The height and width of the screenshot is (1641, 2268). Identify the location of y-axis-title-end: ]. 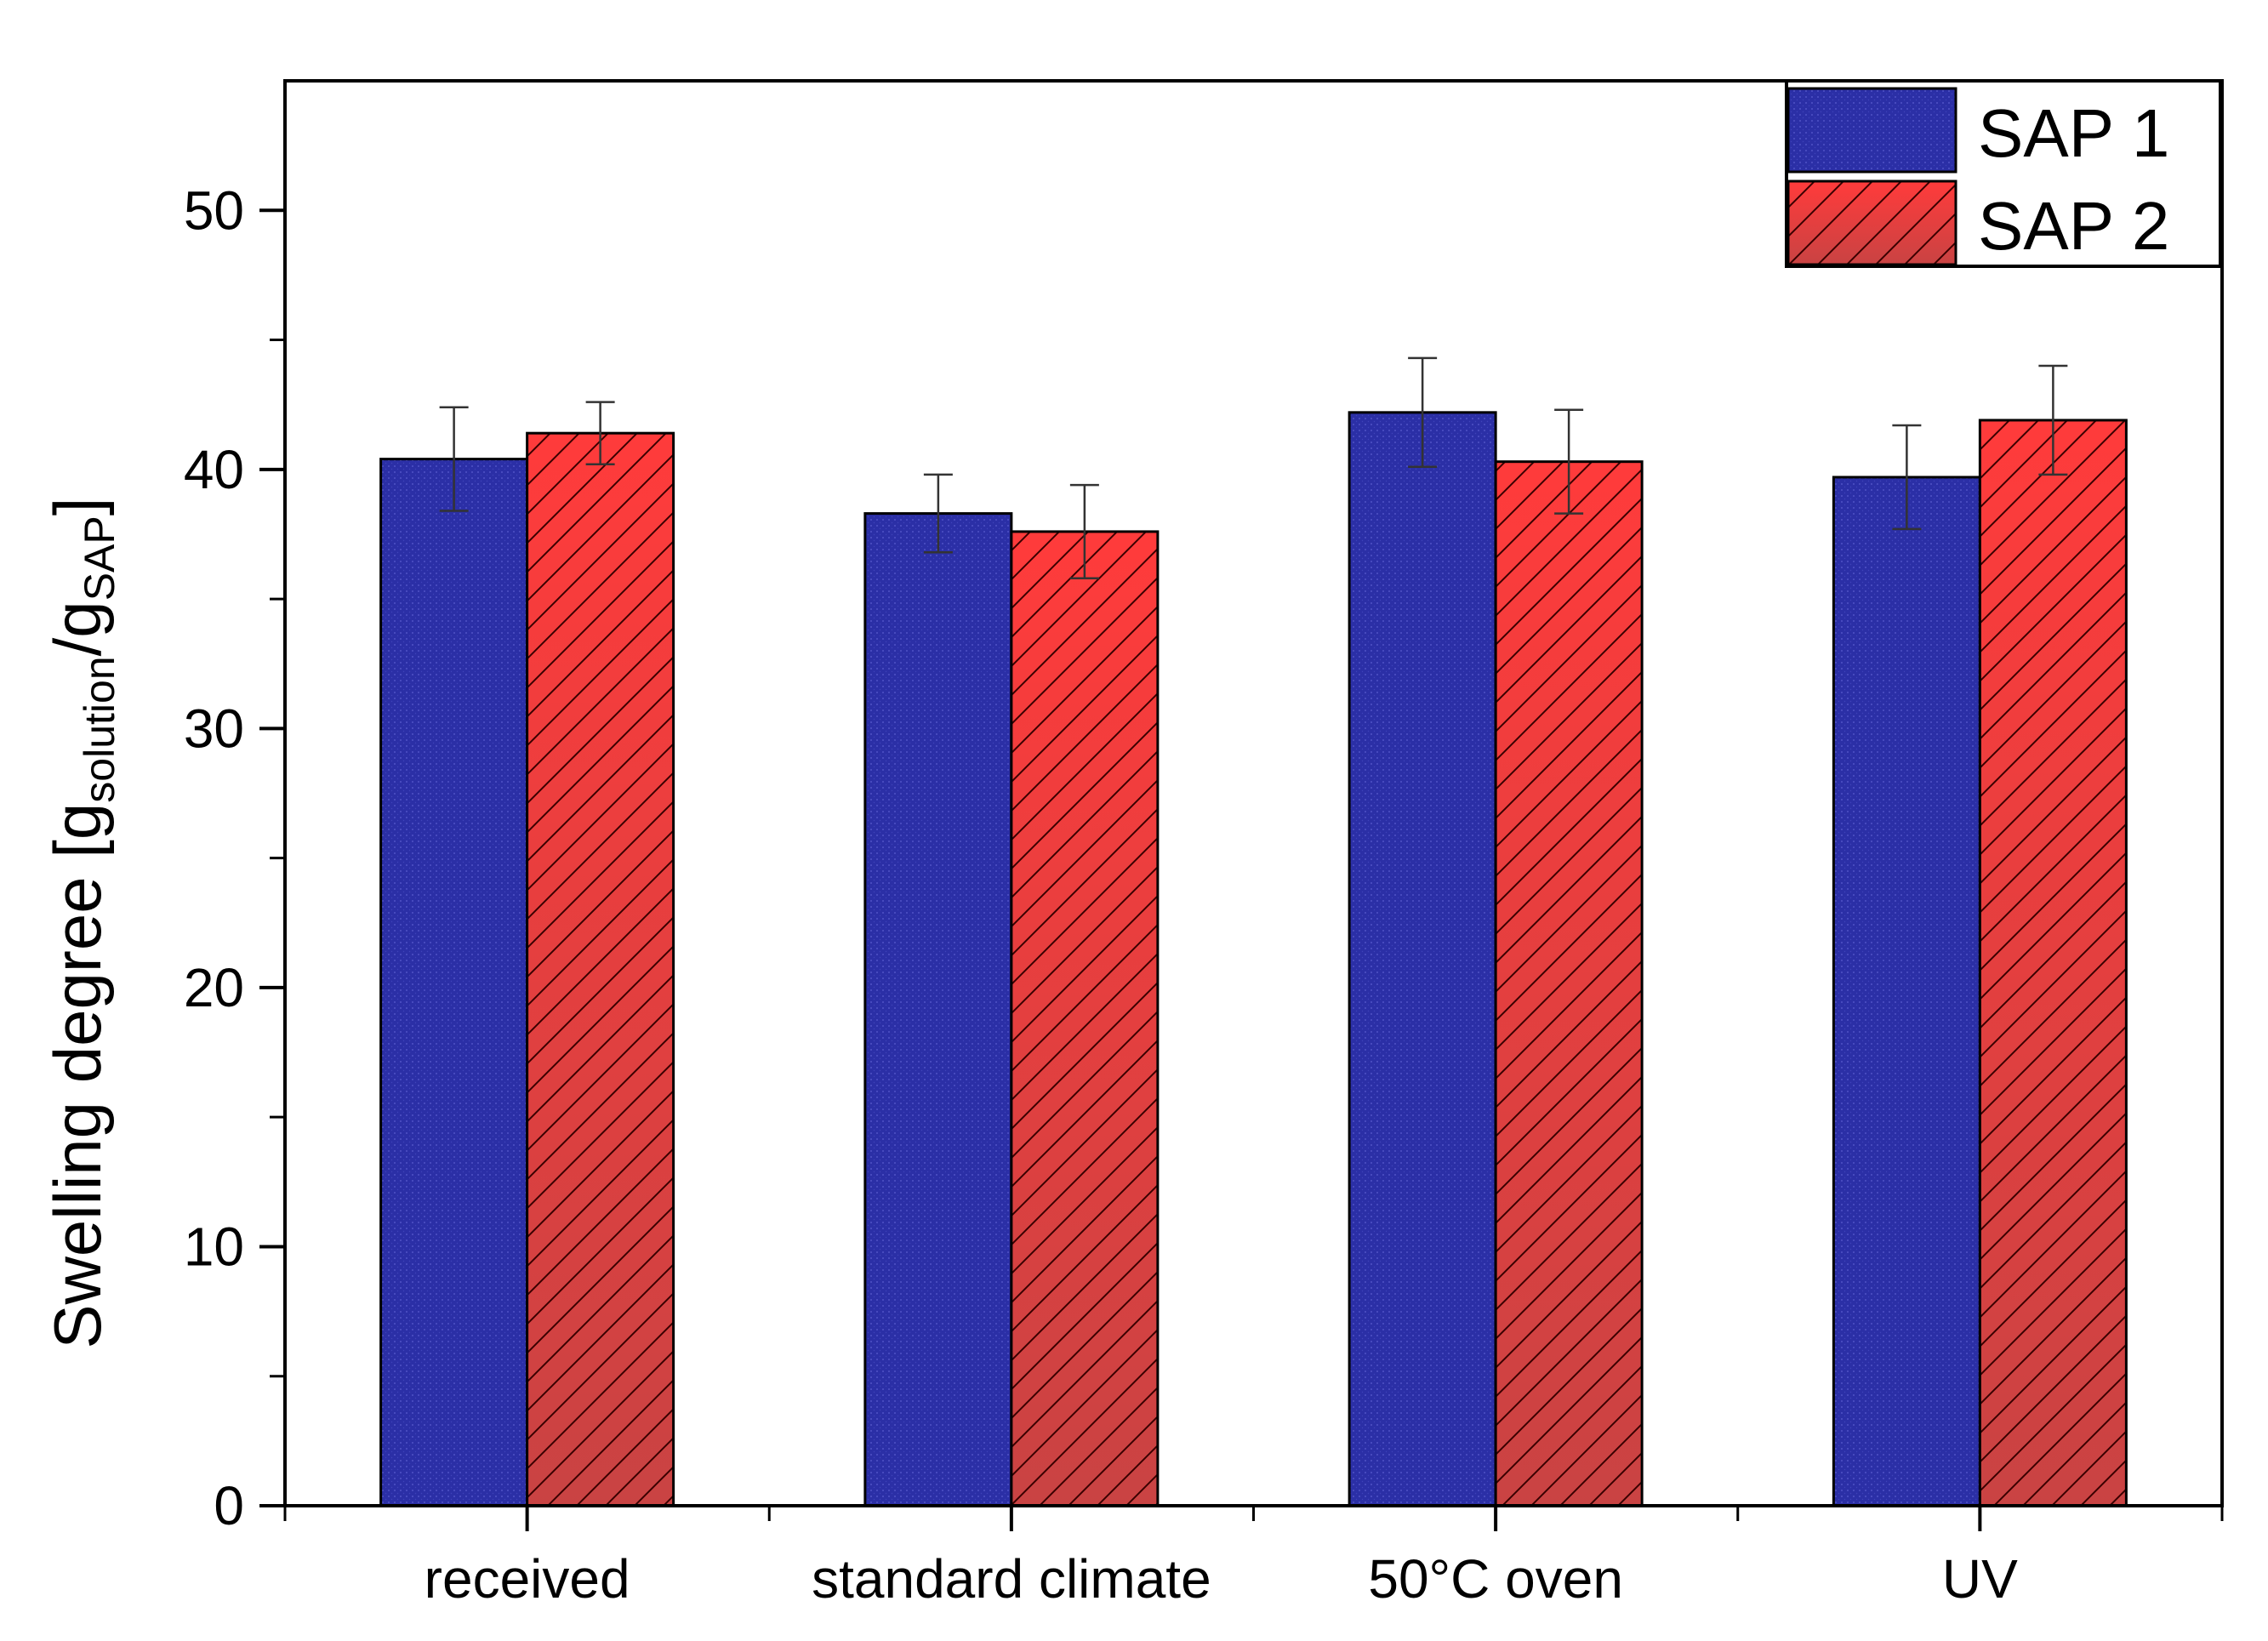
(77, 507).